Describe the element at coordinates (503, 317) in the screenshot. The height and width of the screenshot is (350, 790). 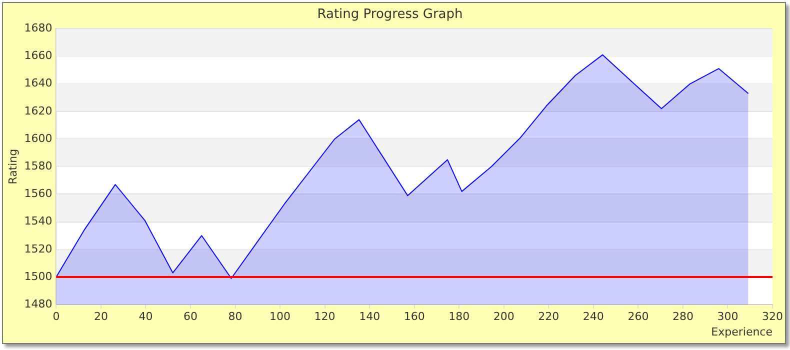
I see `x-tick-label: 200` at that location.